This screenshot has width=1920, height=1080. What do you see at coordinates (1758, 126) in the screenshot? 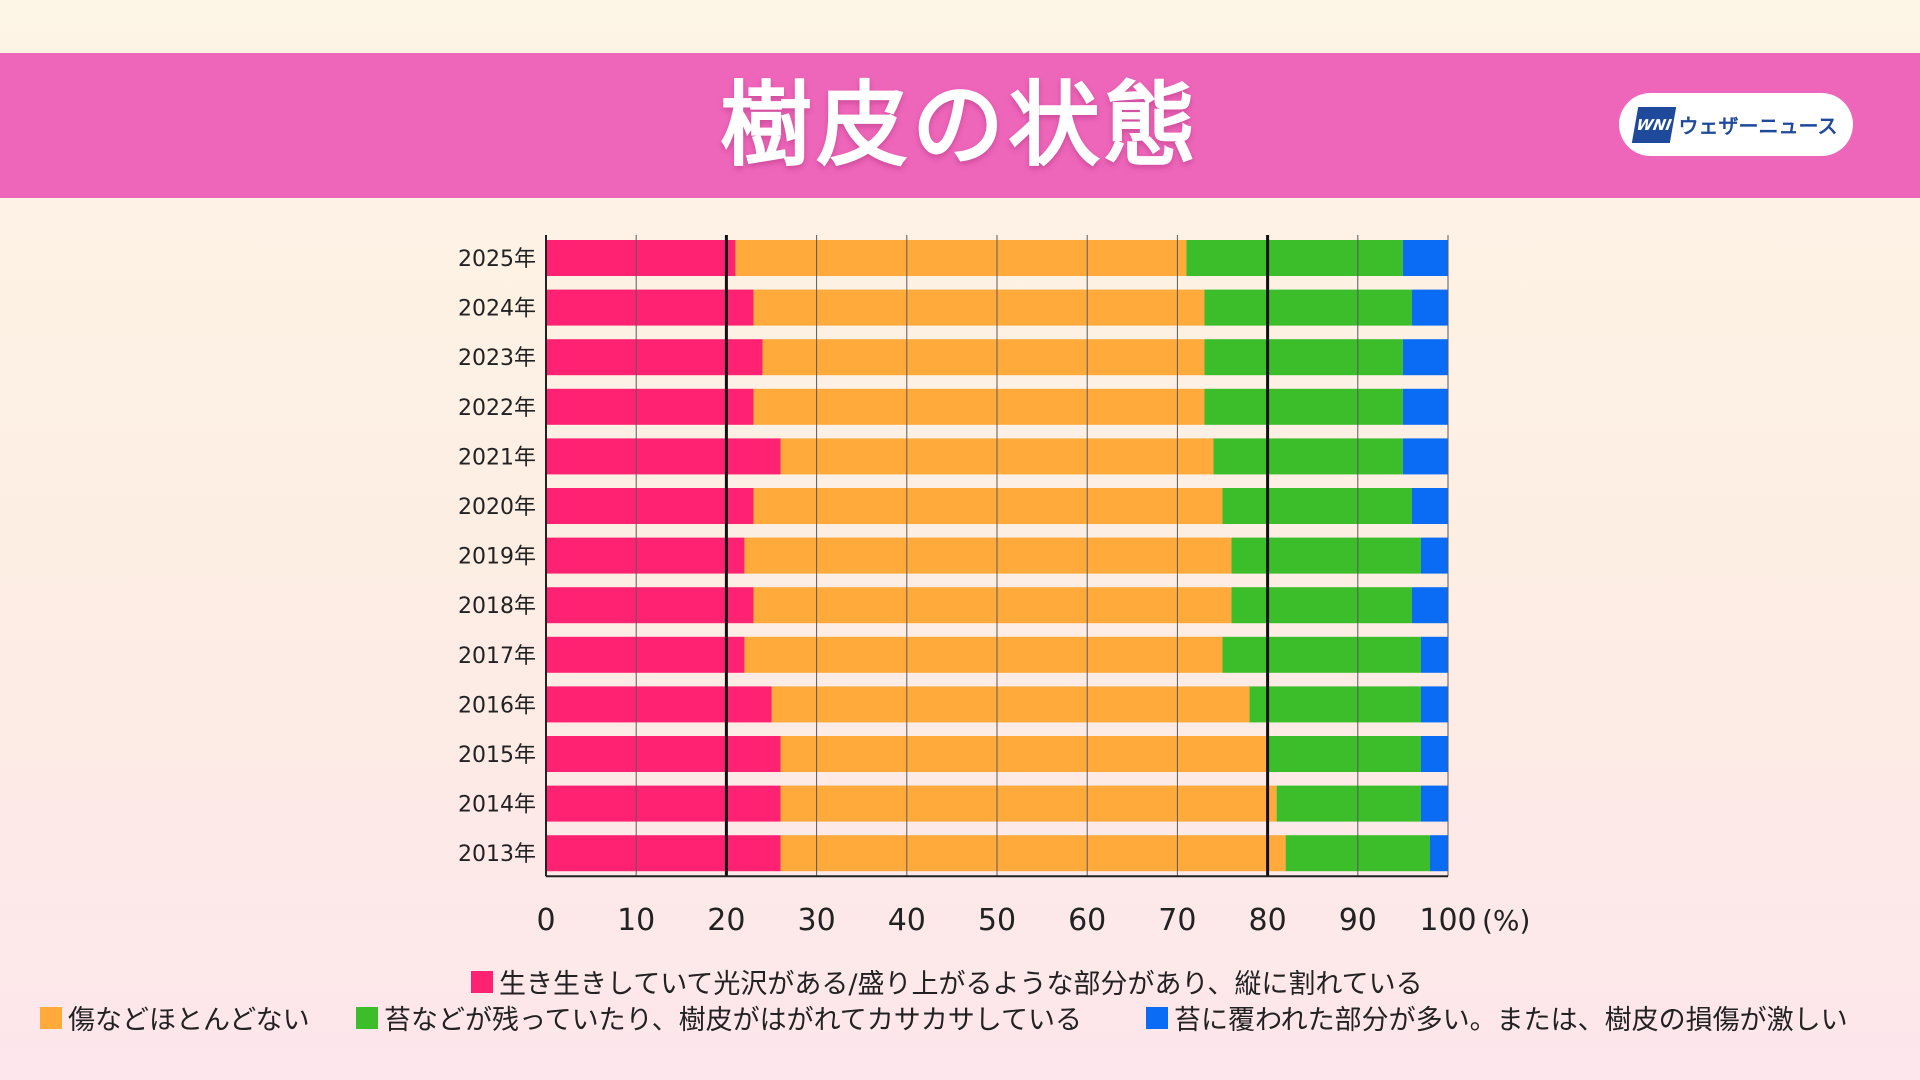
I see `logo-text: ウェザーニュース` at bounding box center [1758, 126].